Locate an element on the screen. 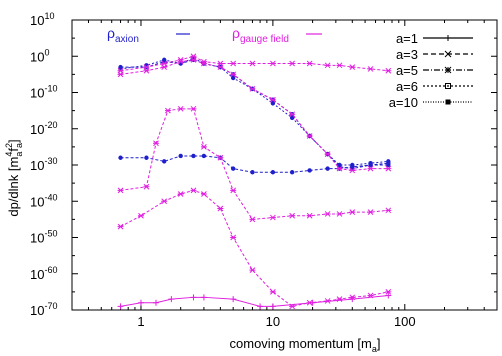 The width and height of the screenshot is (502, 356). legend-label: a=10 is located at coordinates (403, 102).